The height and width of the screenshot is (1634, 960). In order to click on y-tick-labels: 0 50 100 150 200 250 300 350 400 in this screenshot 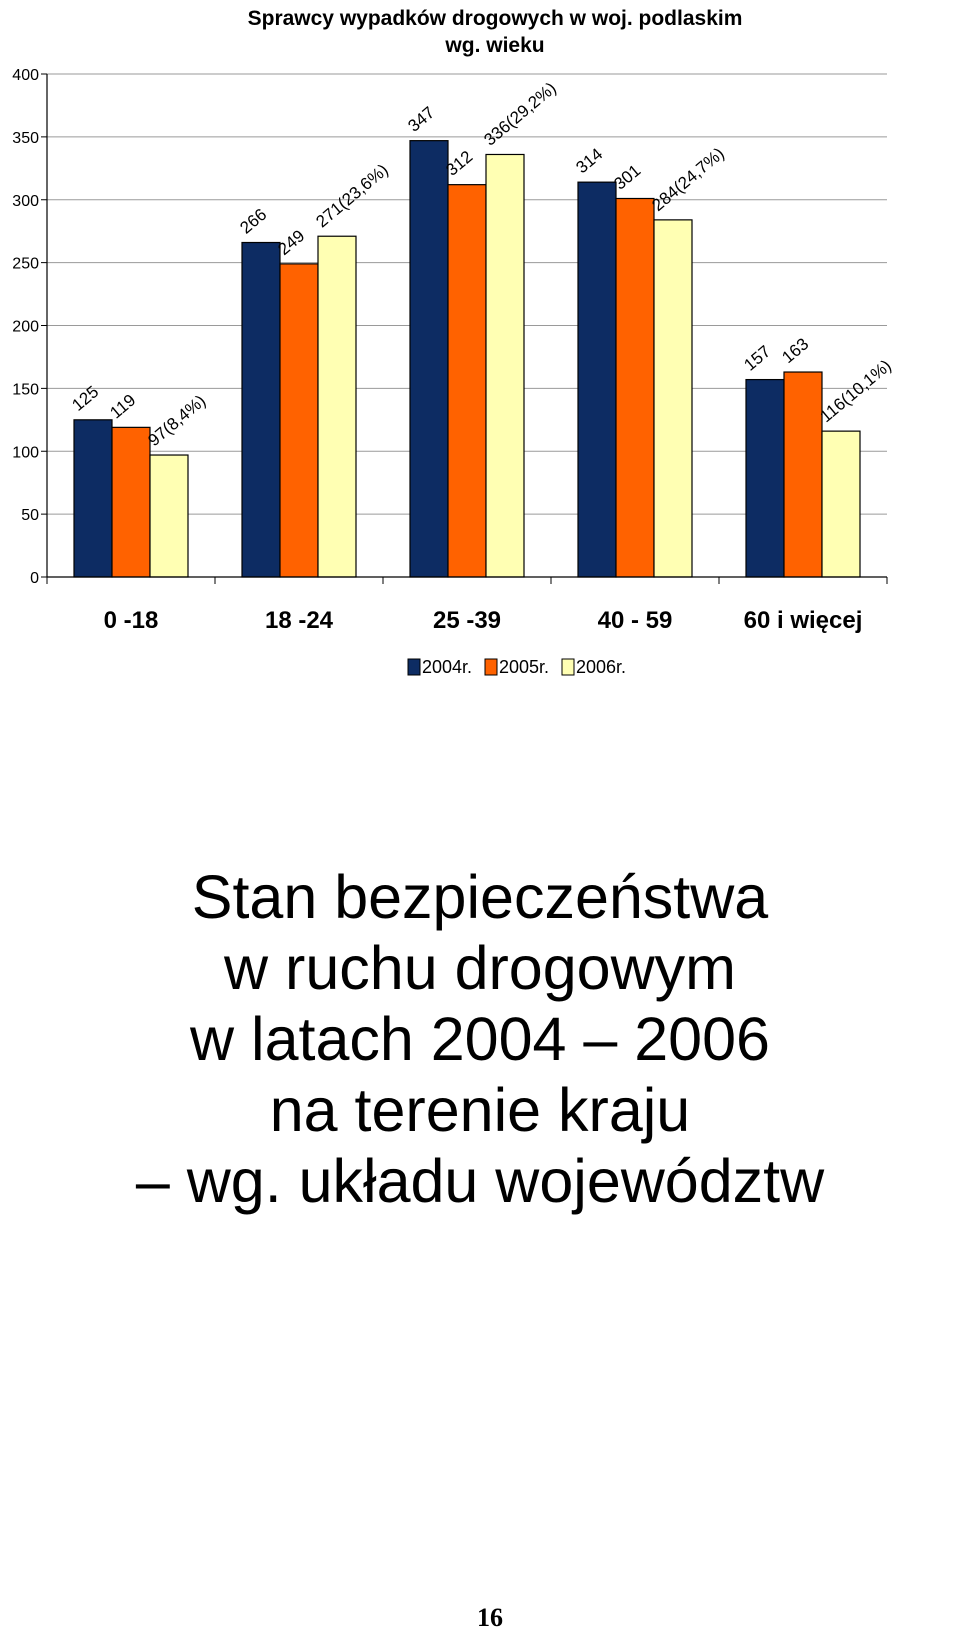, I will do `click(25, 327)`.